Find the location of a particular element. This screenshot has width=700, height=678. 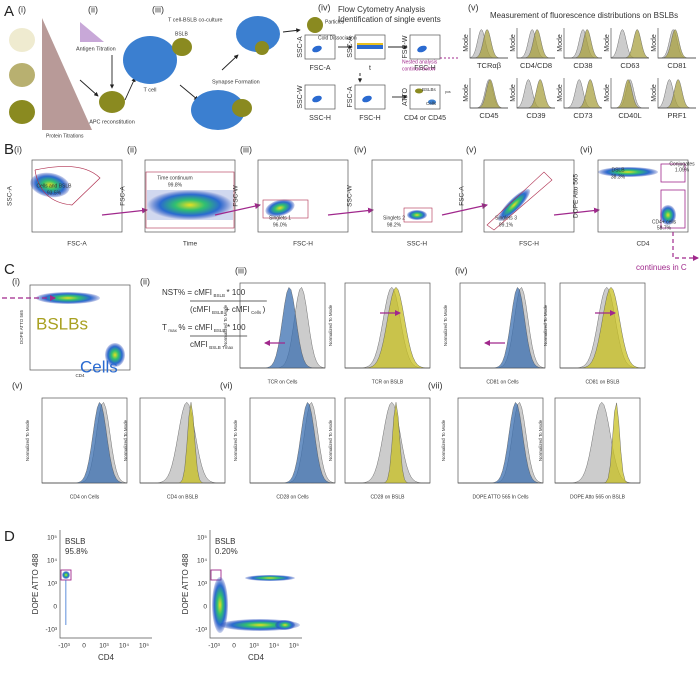

gate-percent: 1.09% is located at coordinates (682, 170).